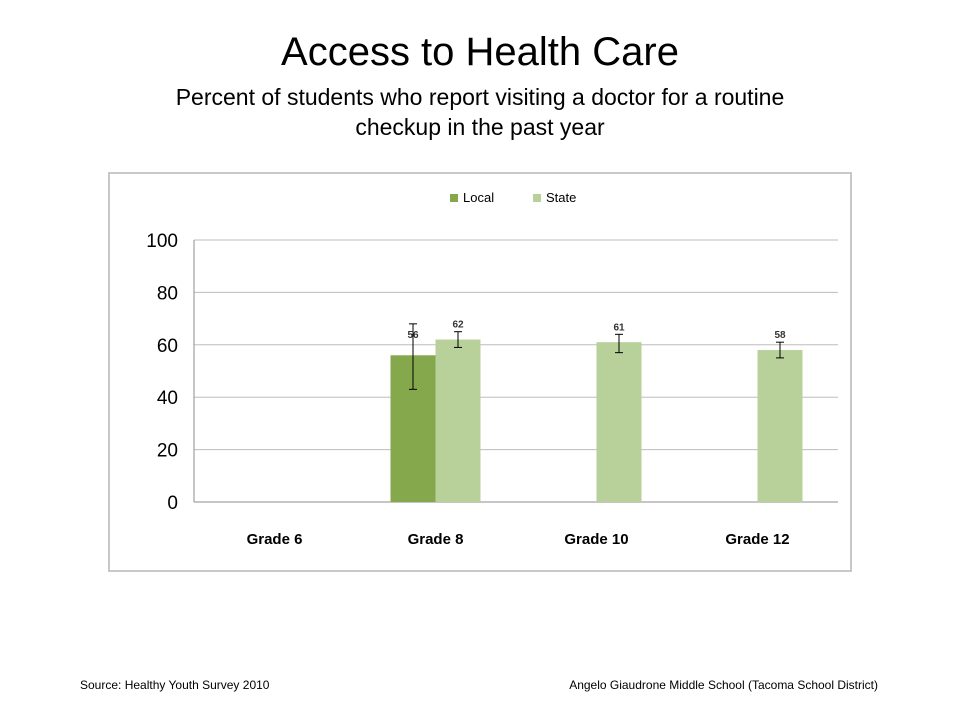 The height and width of the screenshot is (720, 960). What do you see at coordinates (167, 398) in the screenshot?
I see `y-tick-label: 40` at bounding box center [167, 398].